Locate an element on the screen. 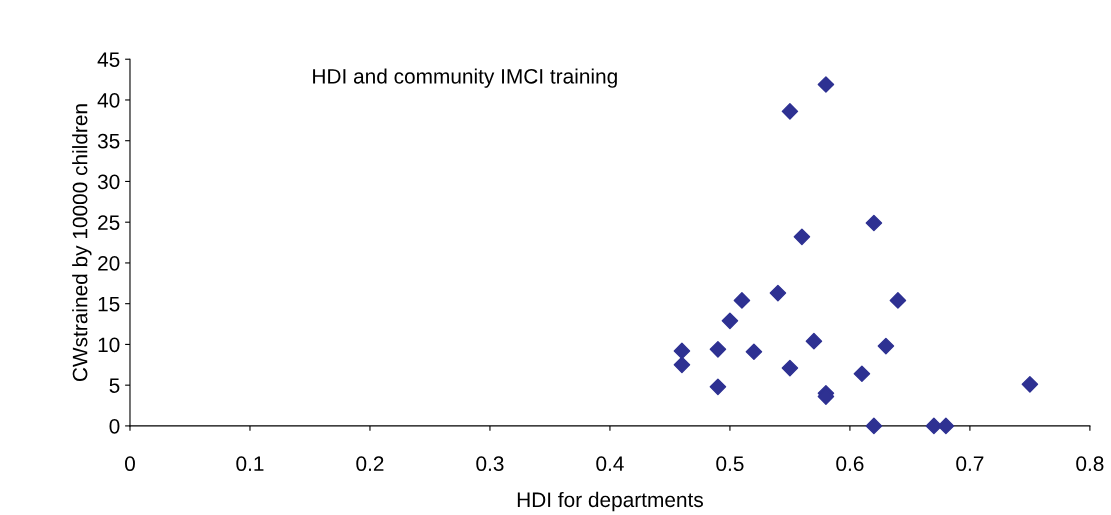 The height and width of the screenshot is (515, 1111). x-tick-label: 0.4 is located at coordinates (610, 464).